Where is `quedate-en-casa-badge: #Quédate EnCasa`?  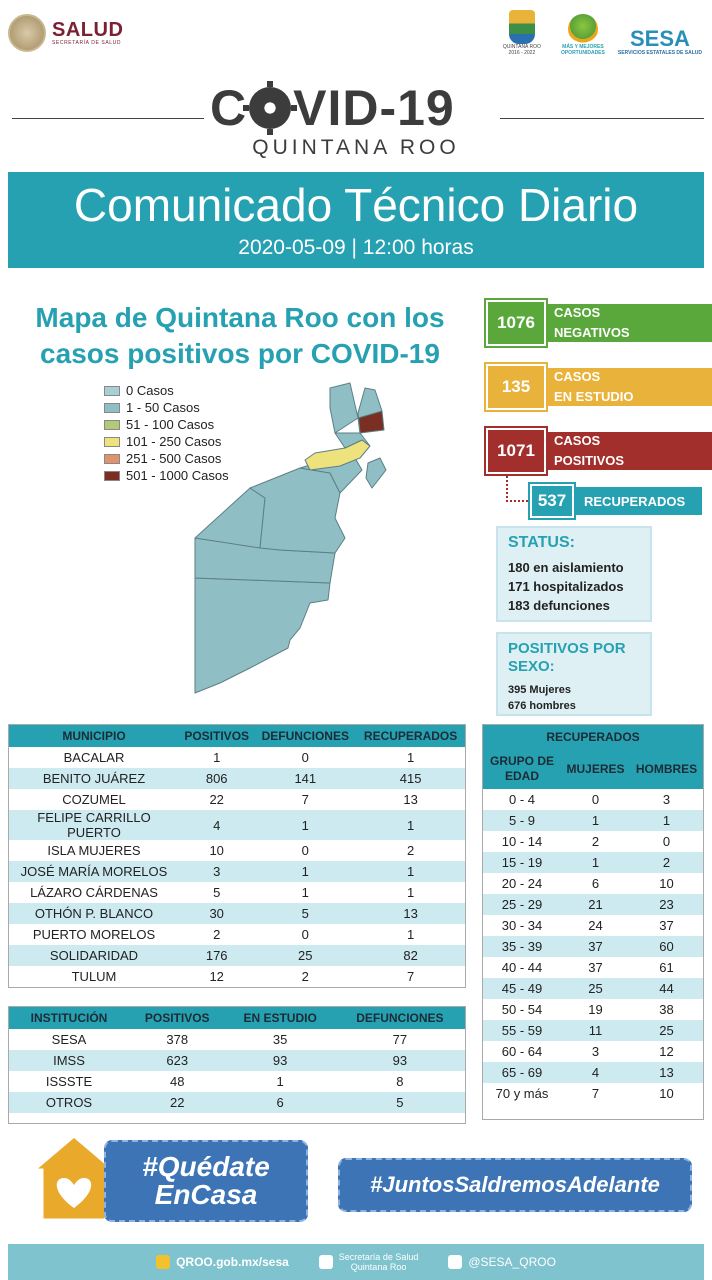
quedate-en-casa-badge: #Quédate EnCasa is located at coordinates (172, 1179).